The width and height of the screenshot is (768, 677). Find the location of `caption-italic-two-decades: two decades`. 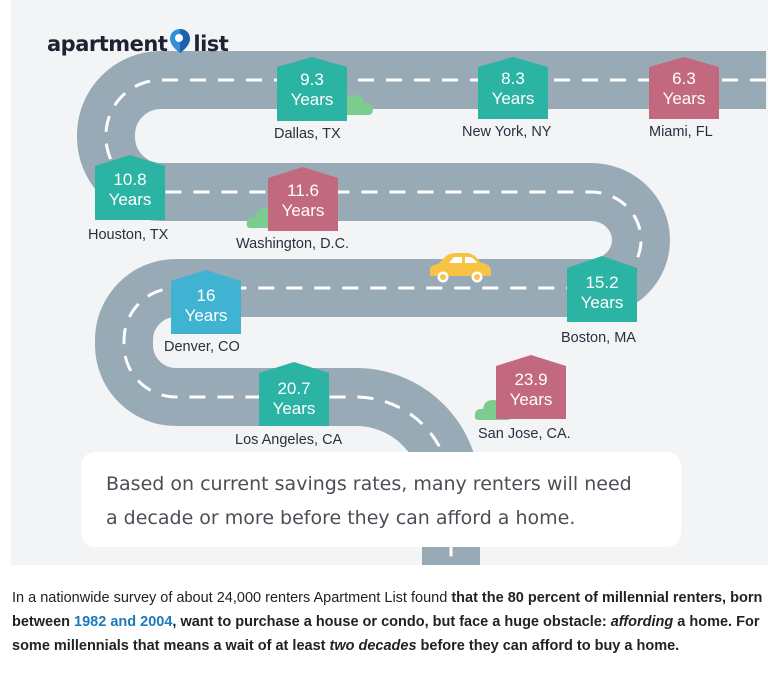

caption-italic-two-decades: two decades is located at coordinates (373, 646).